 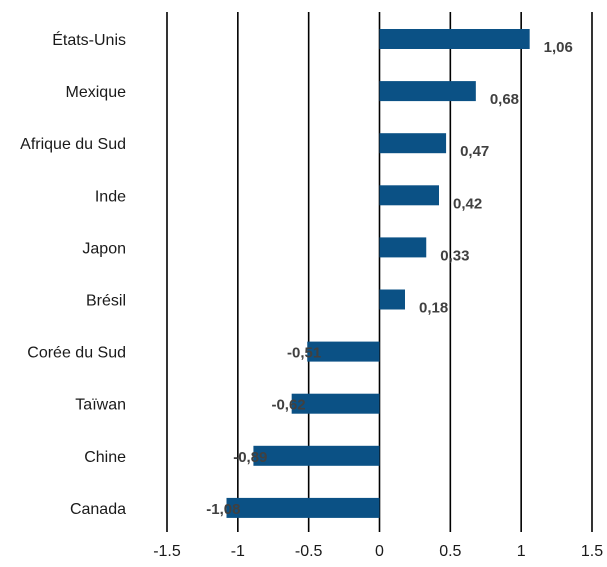 What do you see at coordinates (105, 457) in the screenshot?
I see `category-label: Chine` at bounding box center [105, 457].